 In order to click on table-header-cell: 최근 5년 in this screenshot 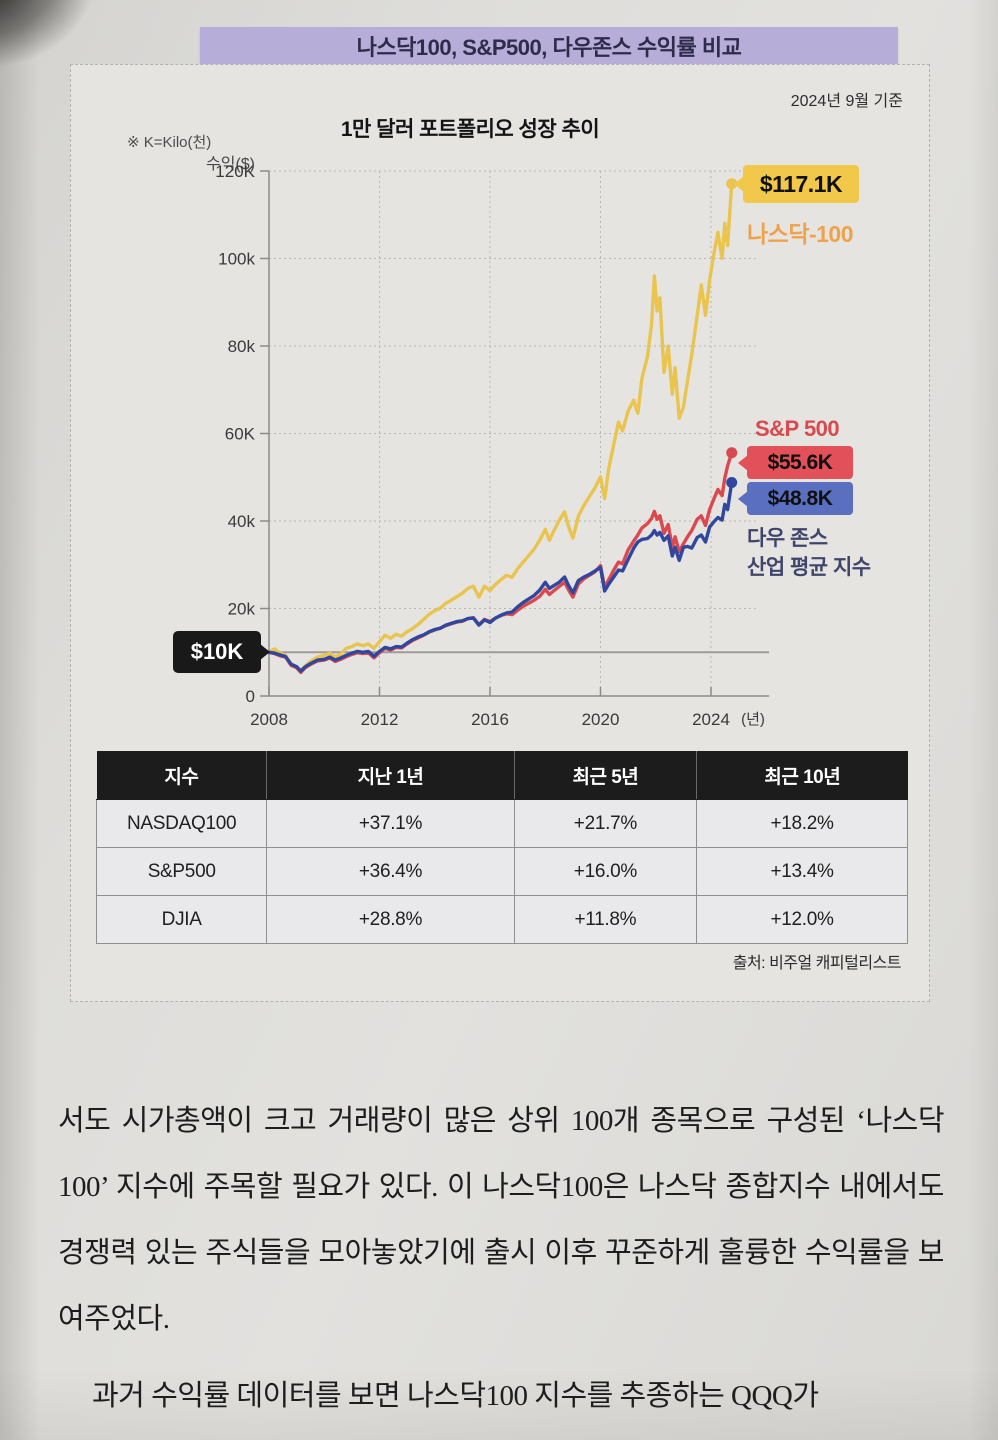, I will do `click(606, 775)`.